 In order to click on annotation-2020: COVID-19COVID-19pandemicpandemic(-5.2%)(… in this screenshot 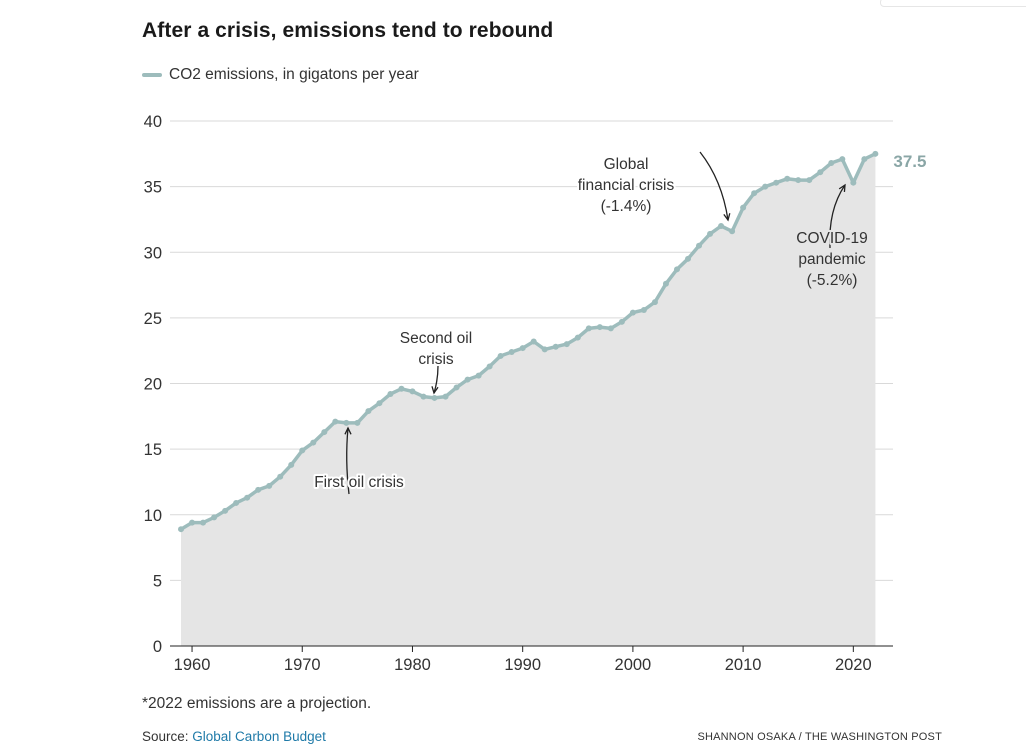, I will do `click(832, 237)`.